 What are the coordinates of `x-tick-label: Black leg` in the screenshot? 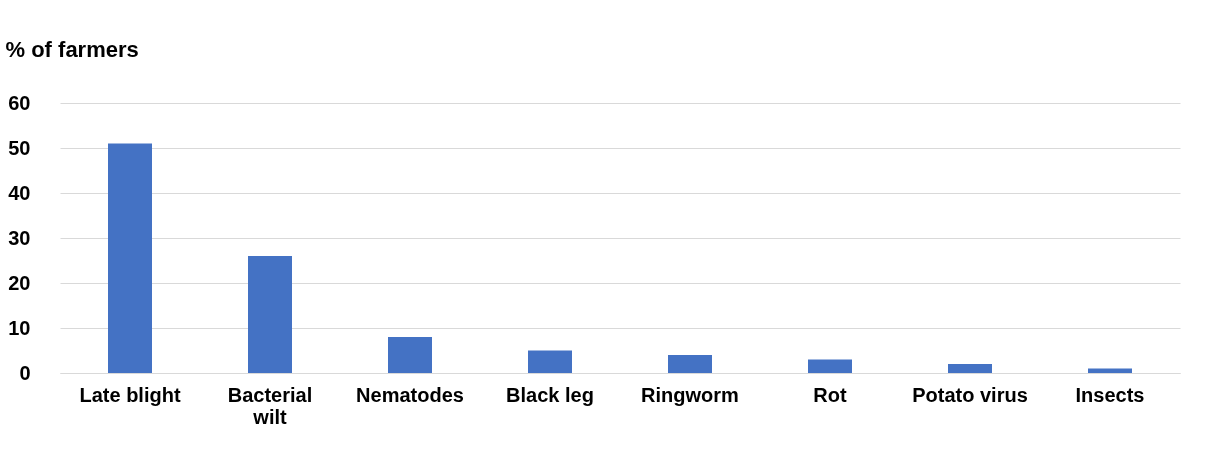 It's located at (550, 394).